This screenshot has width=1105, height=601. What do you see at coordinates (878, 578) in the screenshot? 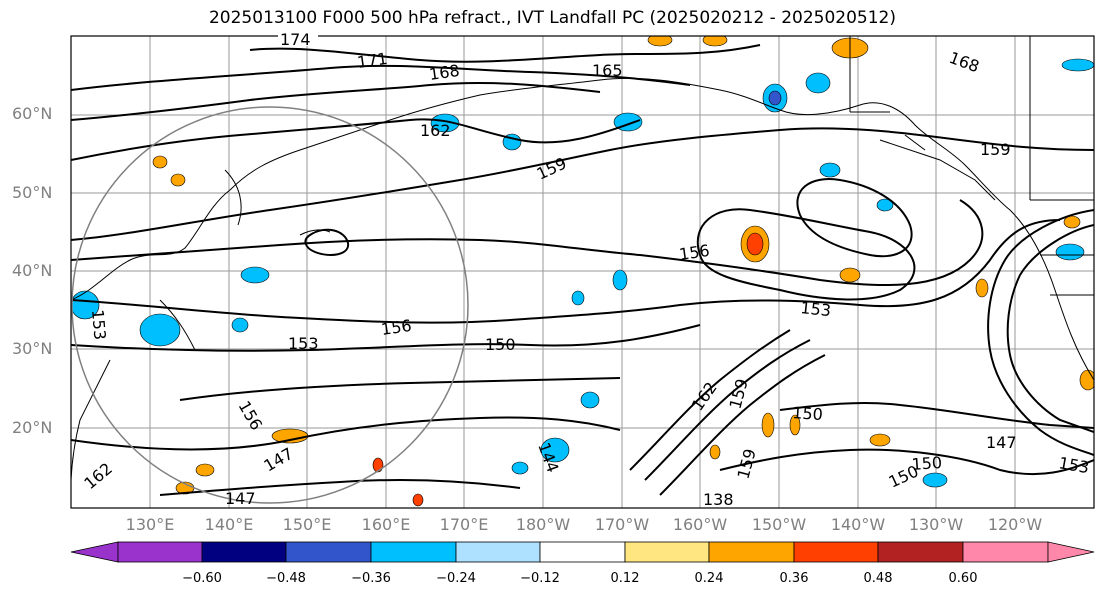
I see `colorbar-tick-label: 0.48` at bounding box center [878, 578].